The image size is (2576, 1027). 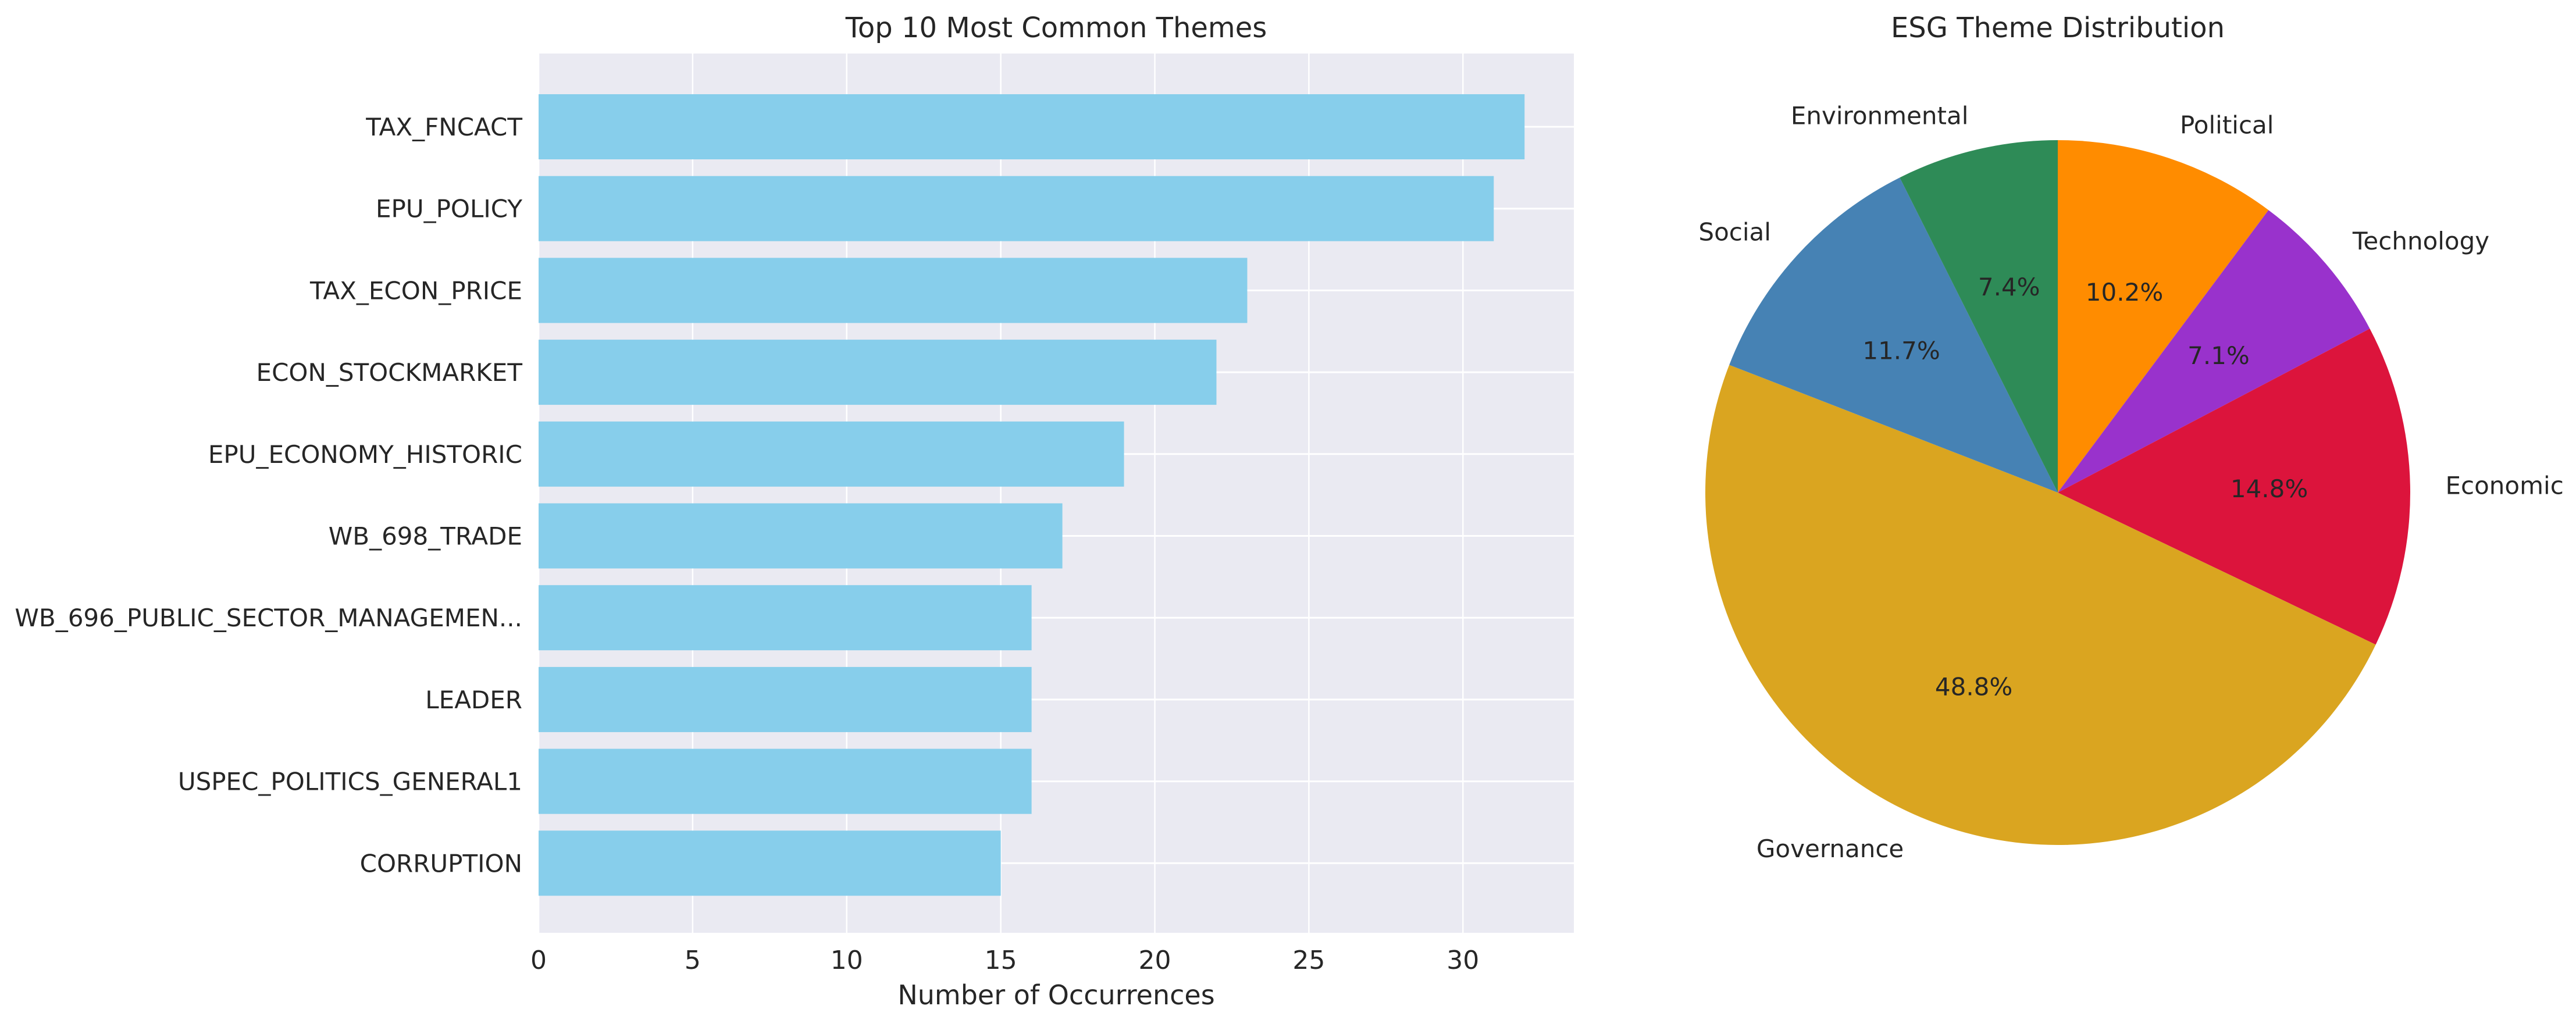 What do you see at coordinates (473, 700) in the screenshot?
I see `bar-category-label: LEADER` at bounding box center [473, 700].